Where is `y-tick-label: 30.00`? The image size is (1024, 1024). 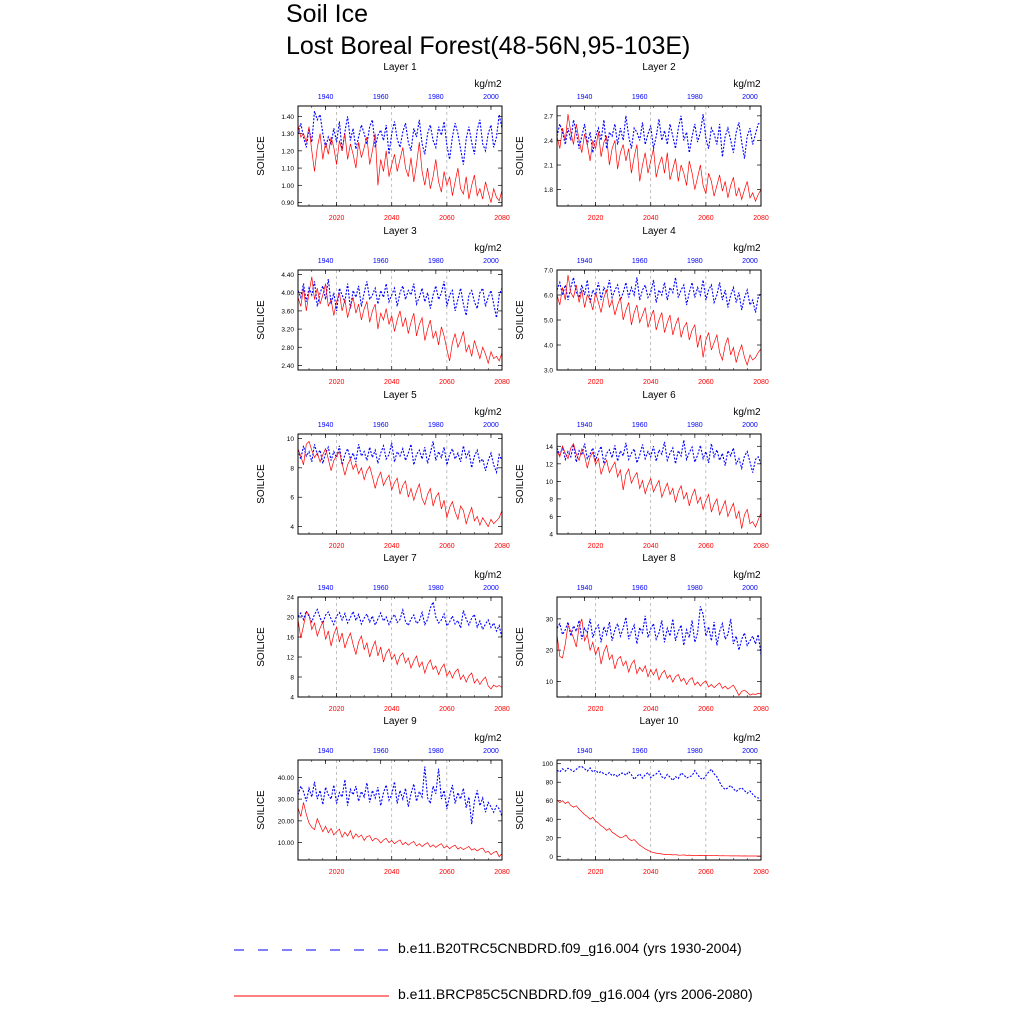
y-tick-label: 30.00 is located at coordinates (286, 800).